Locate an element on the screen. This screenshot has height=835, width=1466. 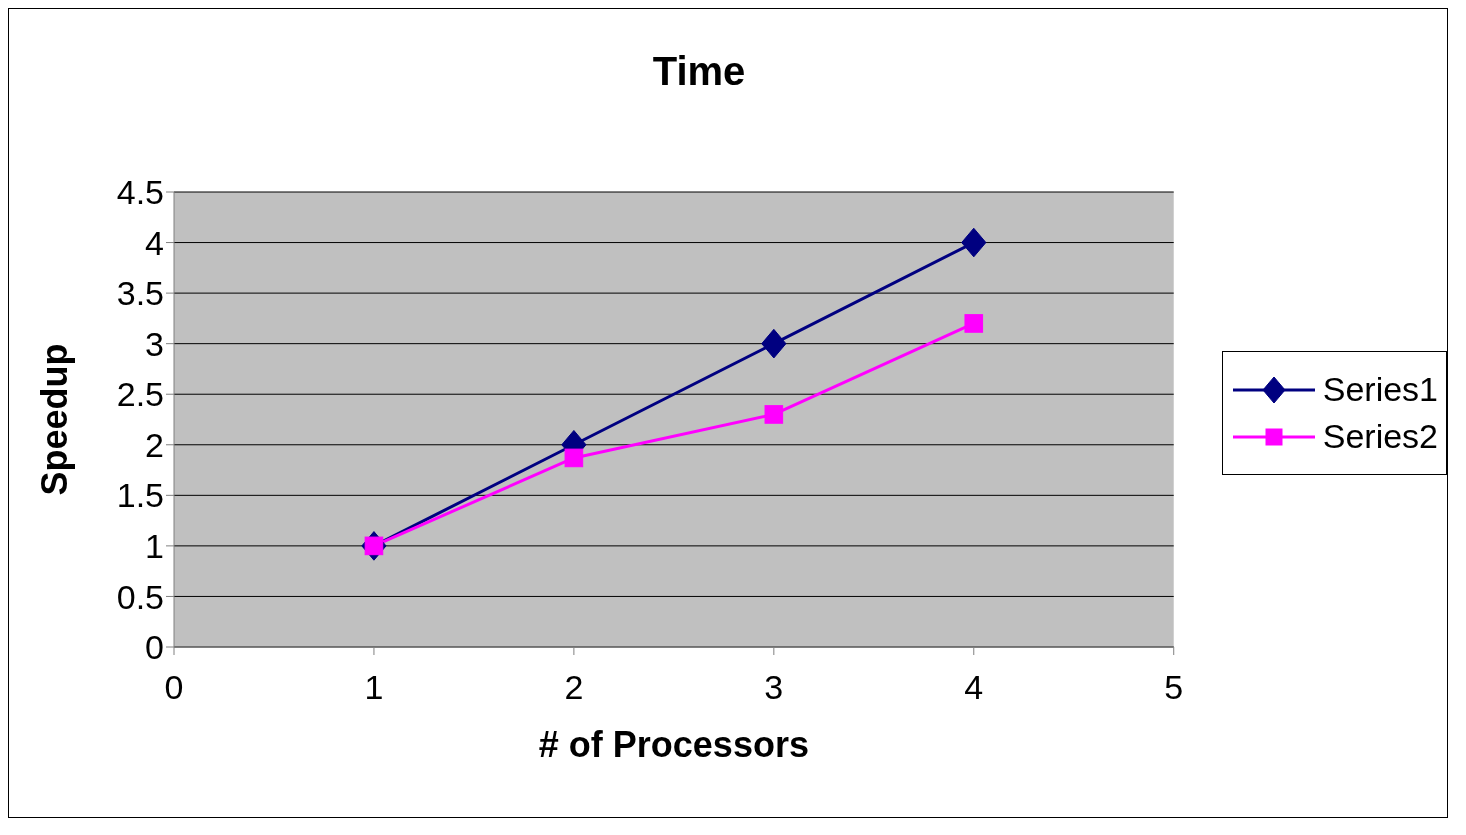
y-tick-label: 3 is located at coordinates (154, 343).